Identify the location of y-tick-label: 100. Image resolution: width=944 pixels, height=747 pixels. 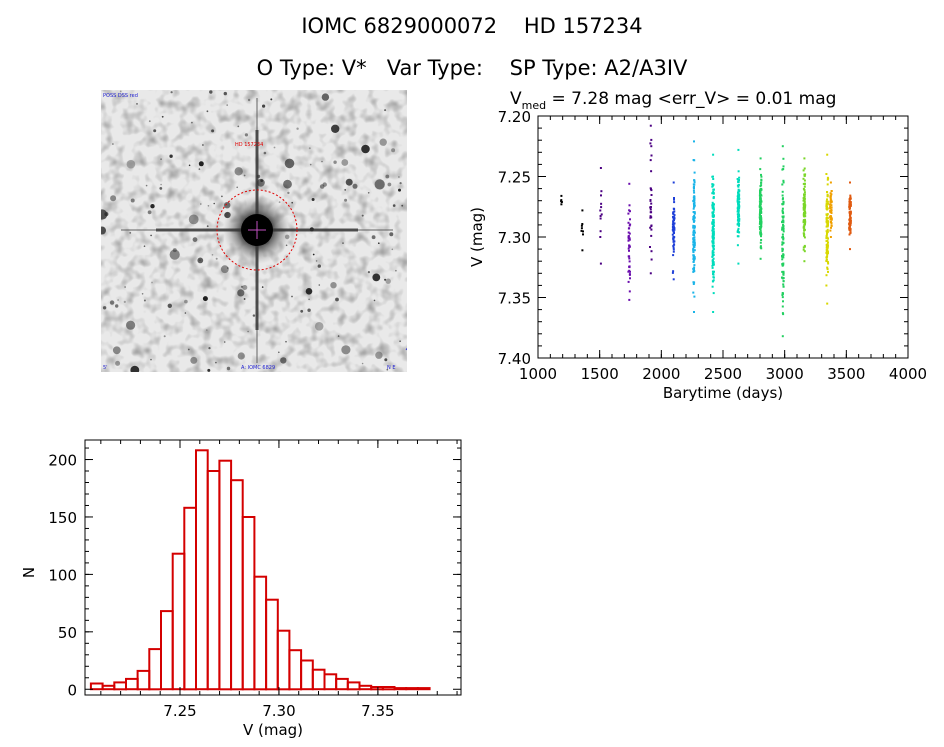
(62, 575).